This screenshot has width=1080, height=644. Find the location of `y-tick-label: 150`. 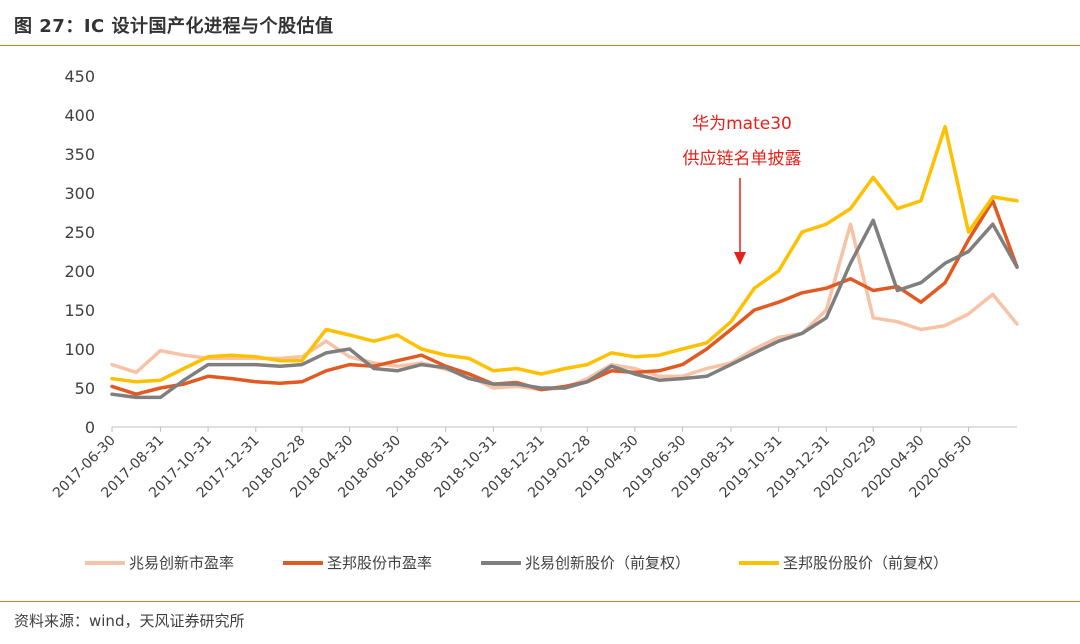

y-tick-label: 150 is located at coordinates (79, 310).